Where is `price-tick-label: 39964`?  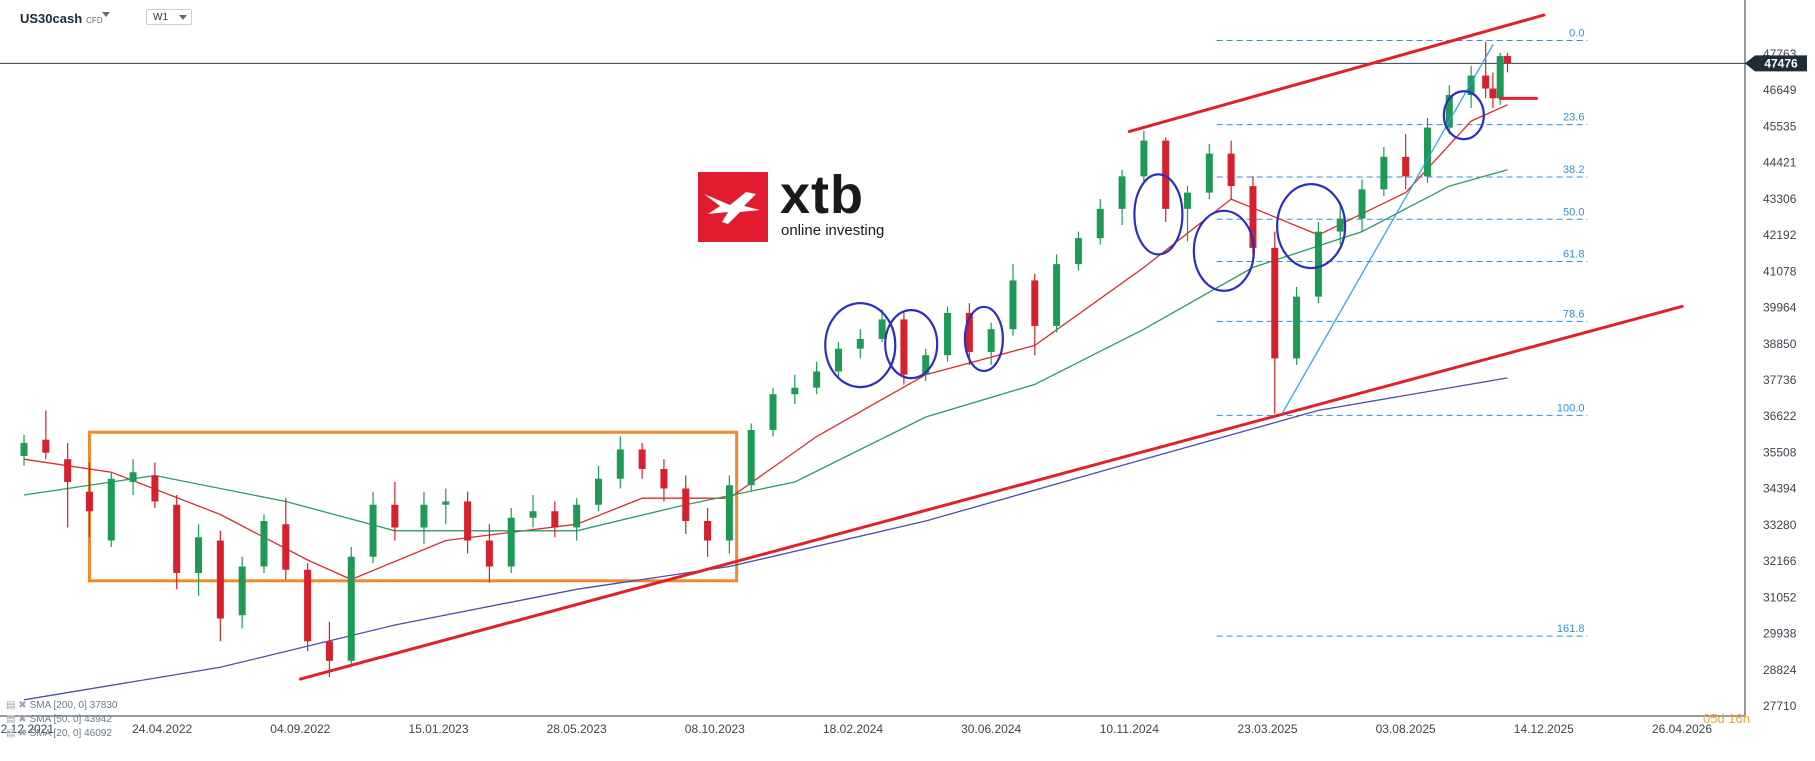
price-tick-label: 39964 is located at coordinates (1780, 308).